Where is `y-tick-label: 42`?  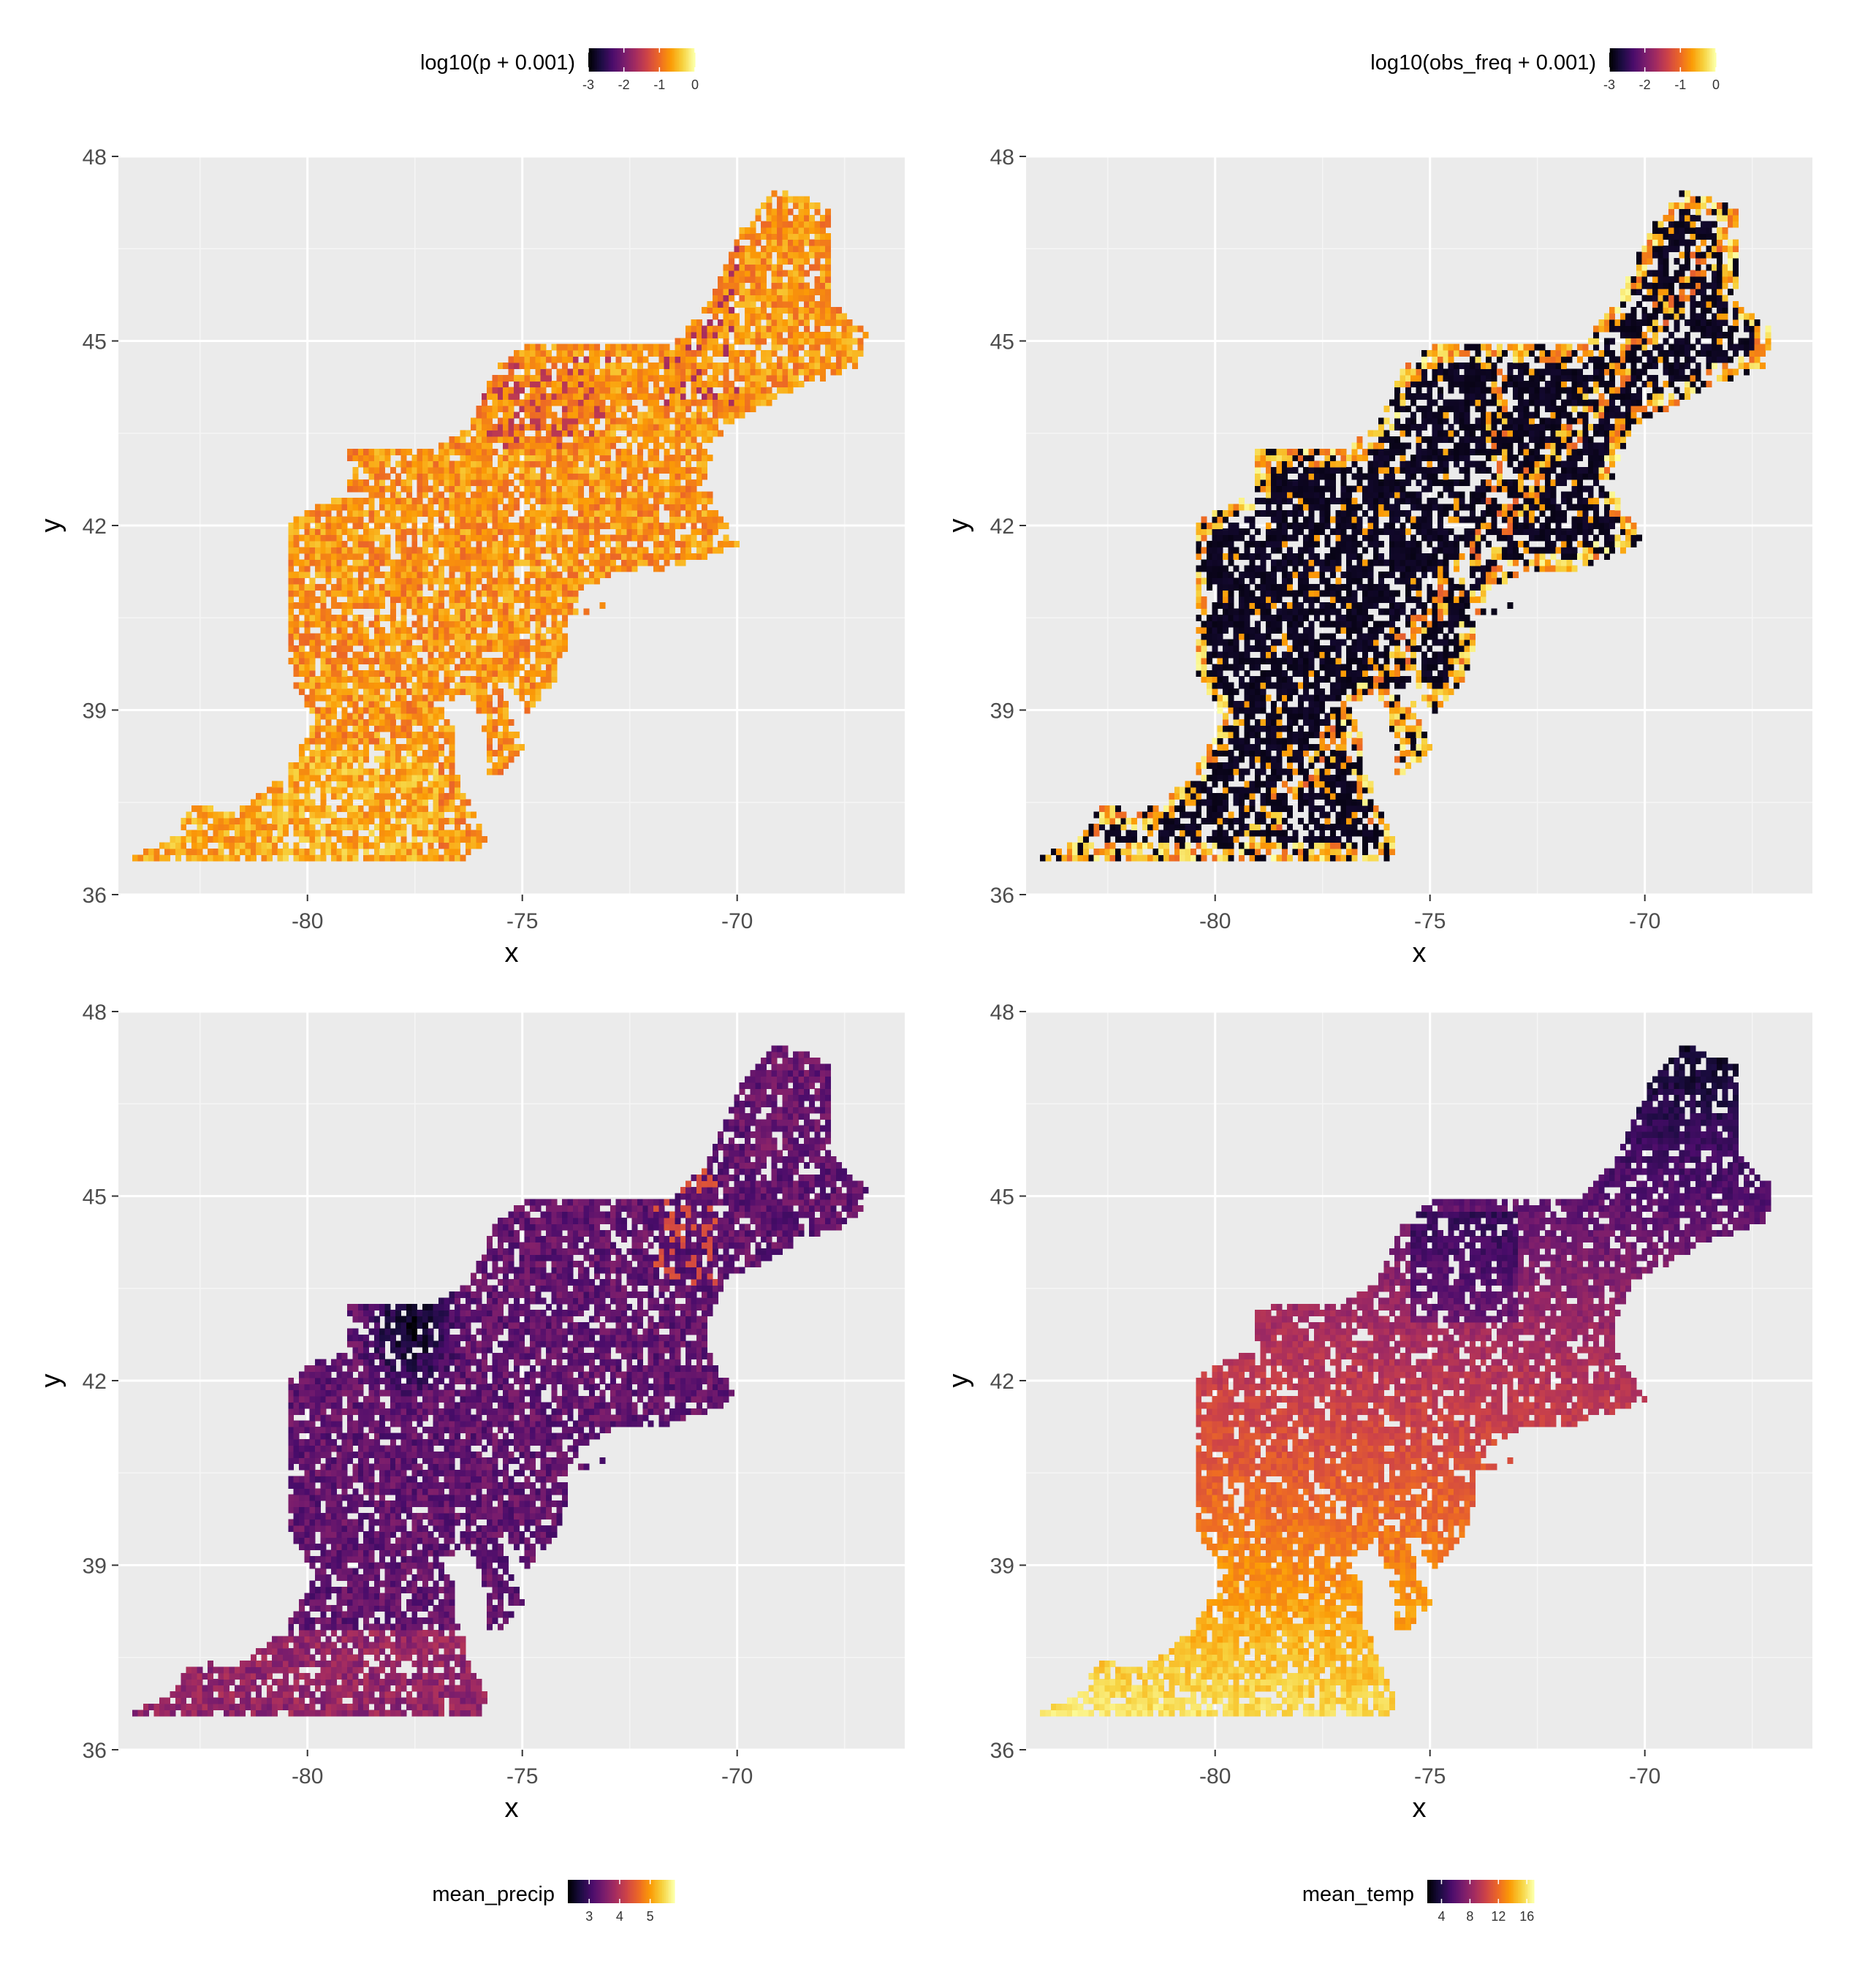
y-tick-label: 42 is located at coordinates (1002, 527).